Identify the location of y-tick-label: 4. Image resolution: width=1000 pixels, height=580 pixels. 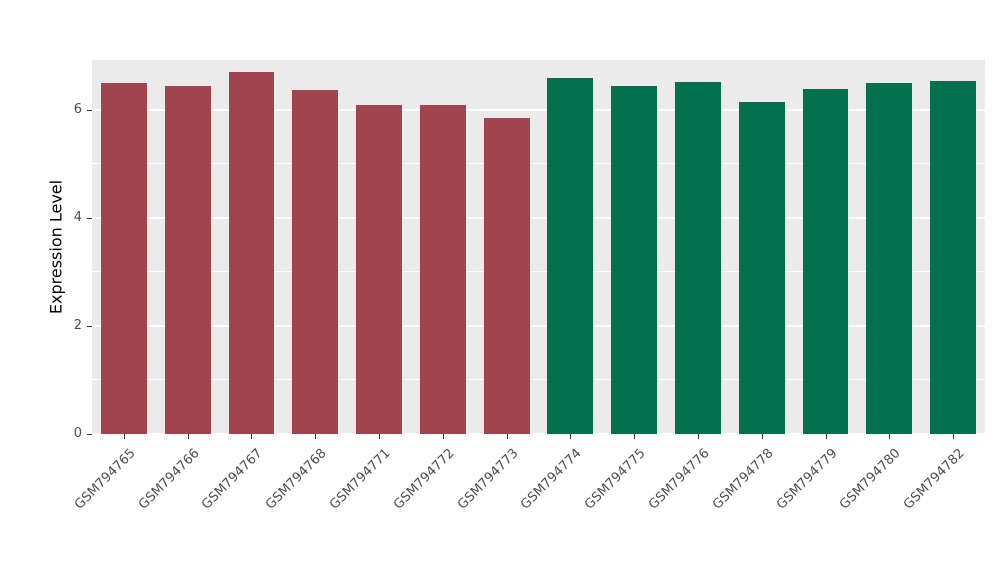
(77, 218).